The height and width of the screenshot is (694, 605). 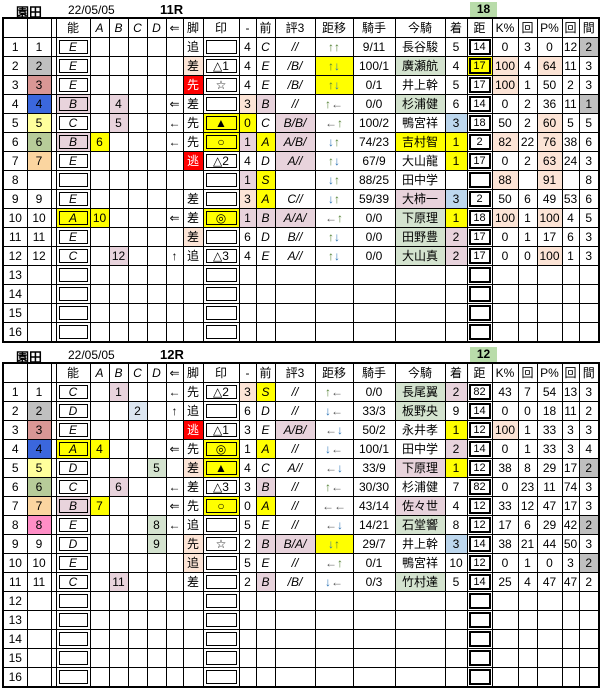 What do you see at coordinates (549, 468) in the screenshot?
I see `cell: 29` at bounding box center [549, 468].